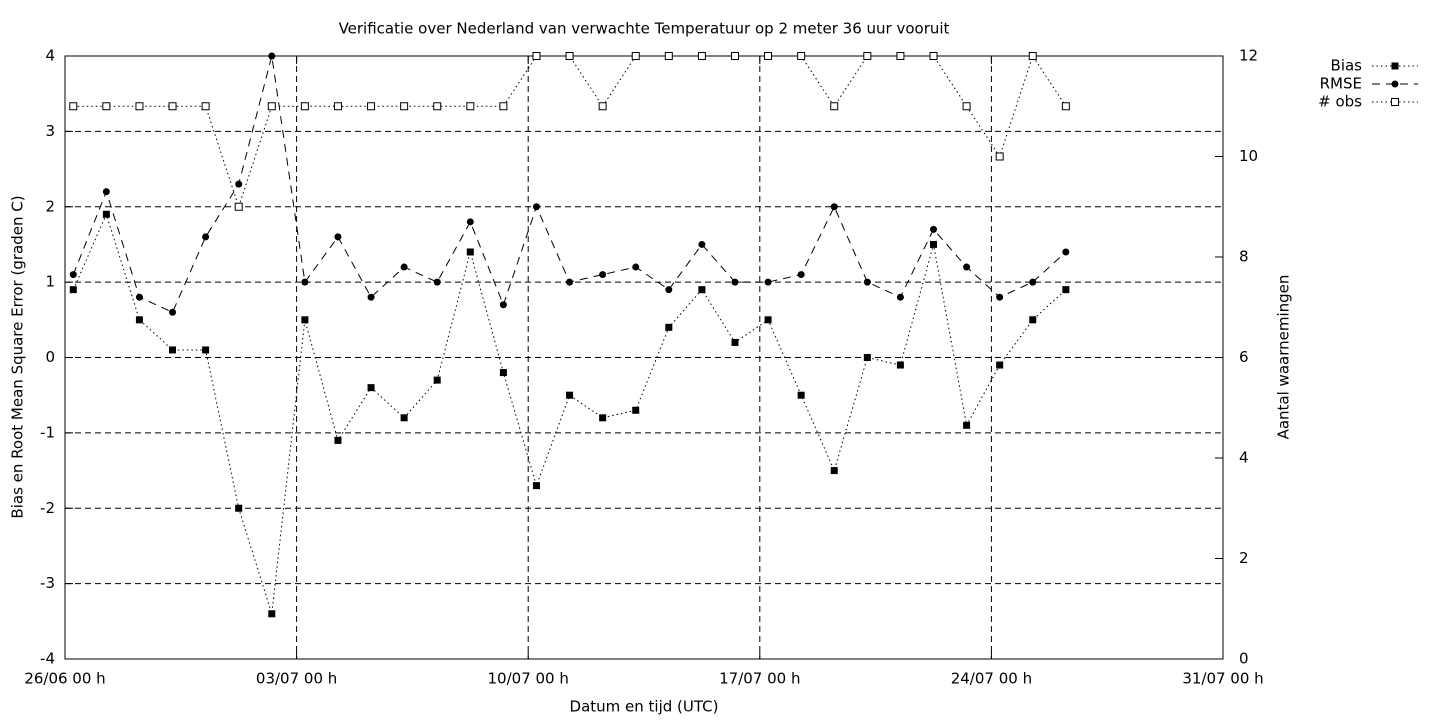 This screenshot has height=720, width=1440. What do you see at coordinates (1284, 357) in the screenshot?
I see `y2-axis-label: Aantal waarnemingen` at bounding box center [1284, 357].